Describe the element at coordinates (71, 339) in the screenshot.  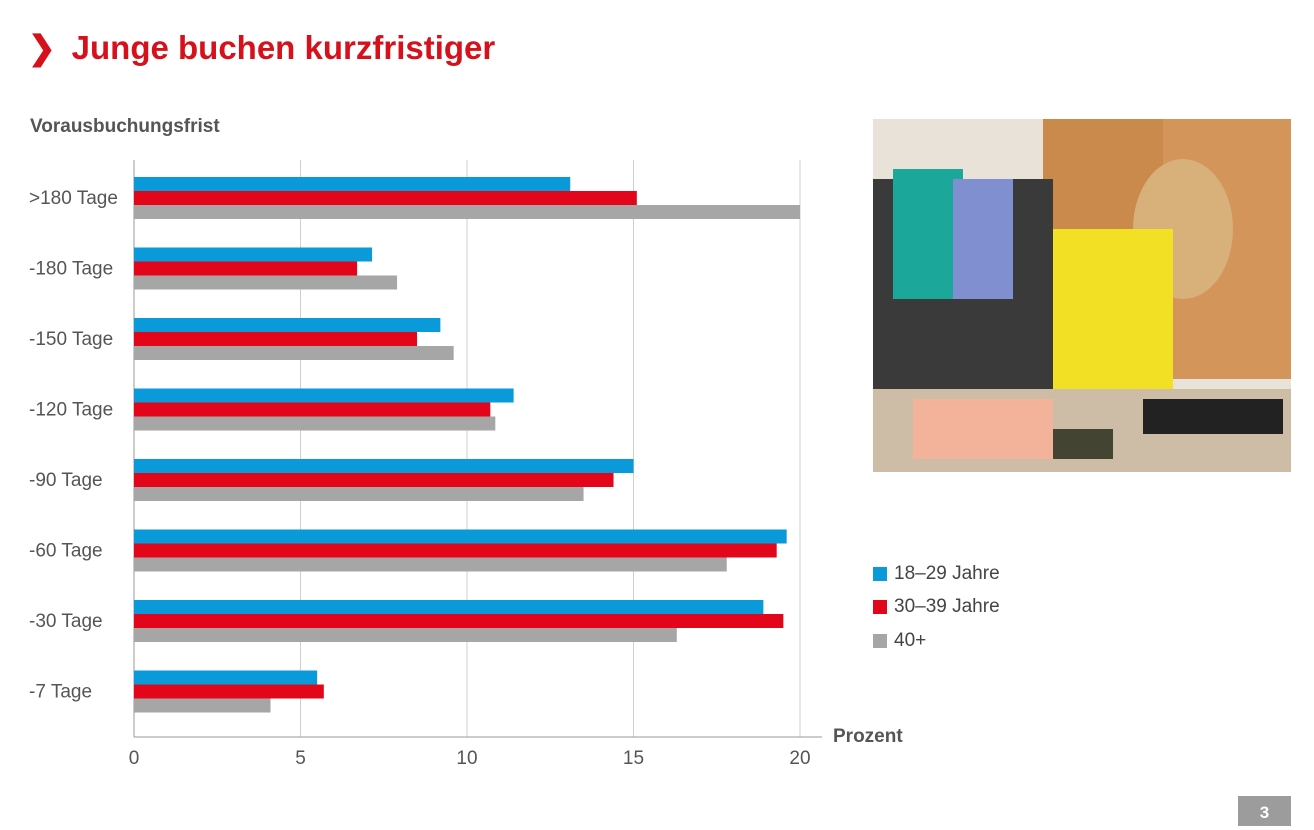
I see `y-tick-label: -150 Tage` at that location.